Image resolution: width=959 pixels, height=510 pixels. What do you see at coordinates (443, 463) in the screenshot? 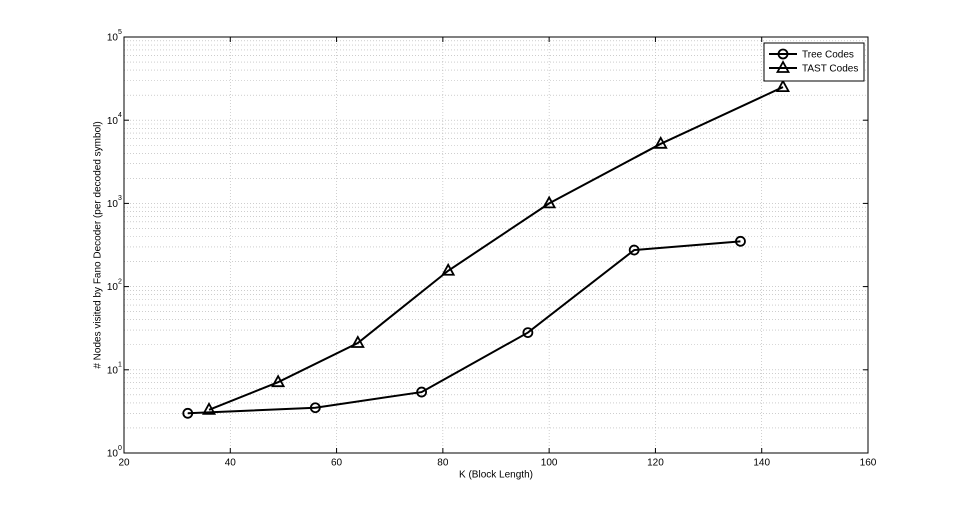
I see `x-tick-label: 80` at bounding box center [443, 463].